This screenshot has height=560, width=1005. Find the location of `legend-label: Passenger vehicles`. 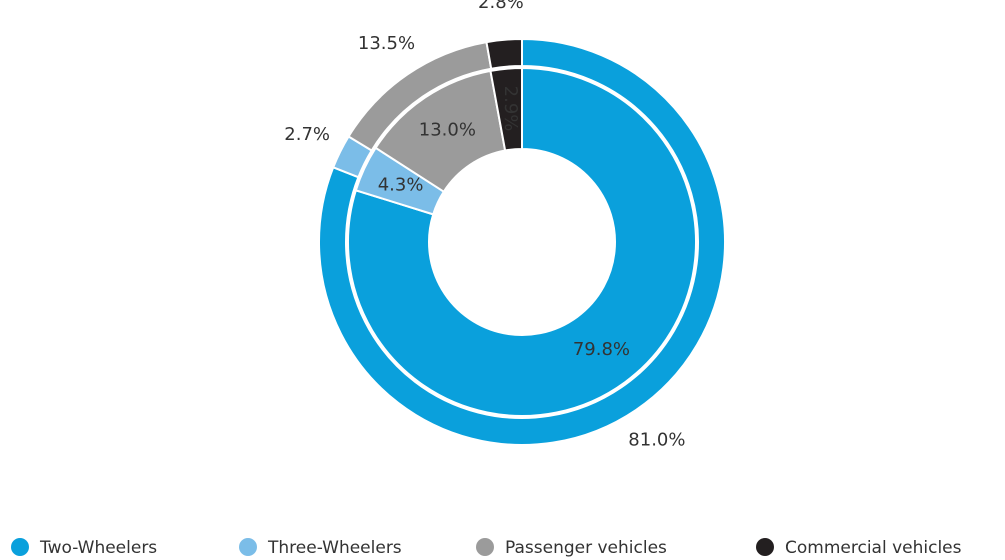

legend-label: Passenger vehicles is located at coordinates (586, 548).